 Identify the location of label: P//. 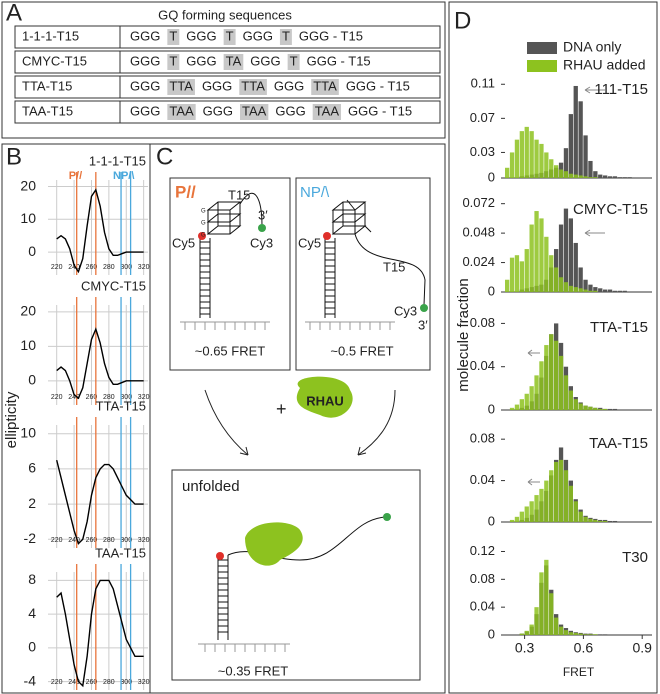
(185, 191).